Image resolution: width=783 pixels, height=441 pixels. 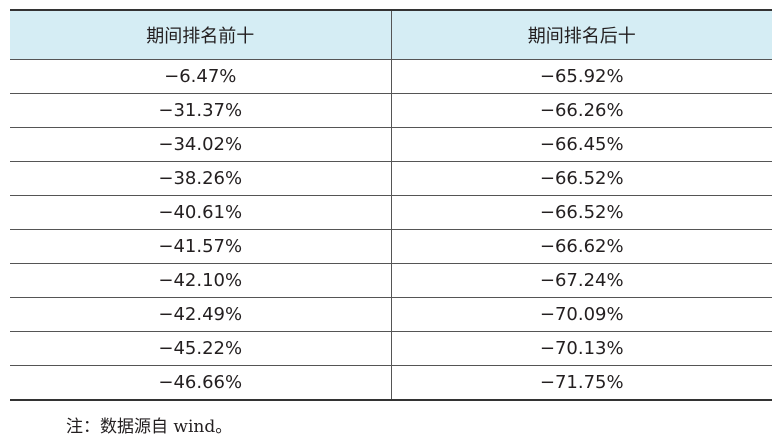 I want to click on table-cell: −66.26%, so click(x=581, y=110).